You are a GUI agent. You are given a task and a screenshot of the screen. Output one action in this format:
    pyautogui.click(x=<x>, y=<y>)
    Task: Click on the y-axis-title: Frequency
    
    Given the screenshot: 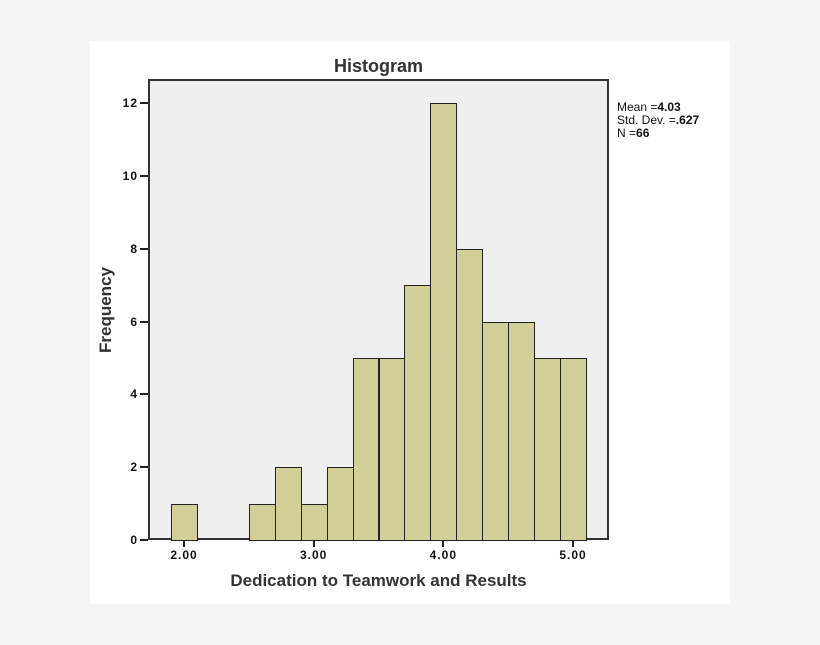 What is the action you would take?
    pyautogui.click(x=105, y=310)
    